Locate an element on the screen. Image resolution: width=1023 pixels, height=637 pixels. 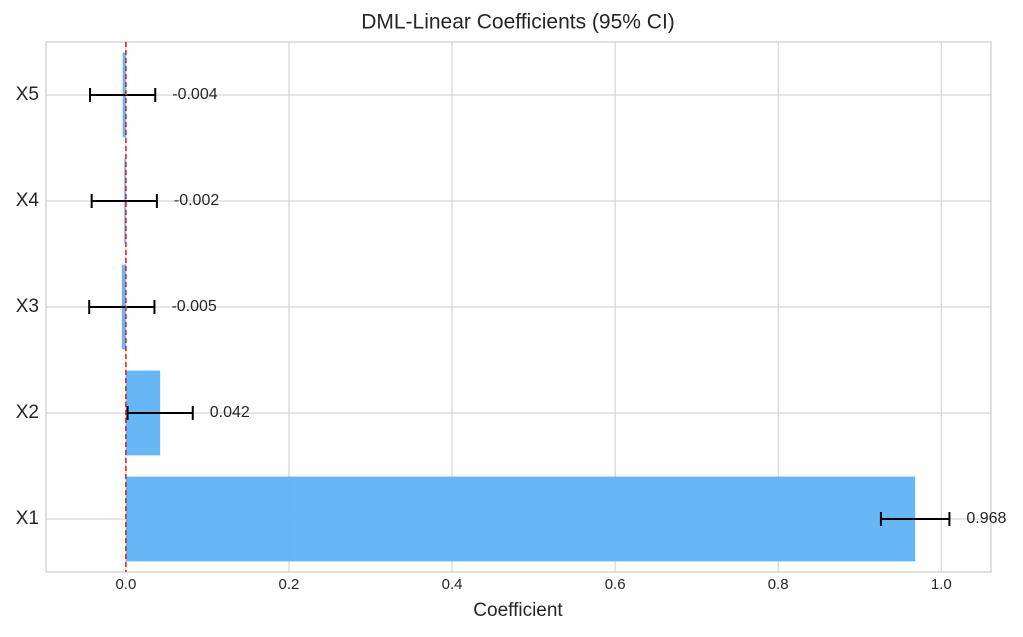
x-tick-label: 0.8 is located at coordinates (778, 584).